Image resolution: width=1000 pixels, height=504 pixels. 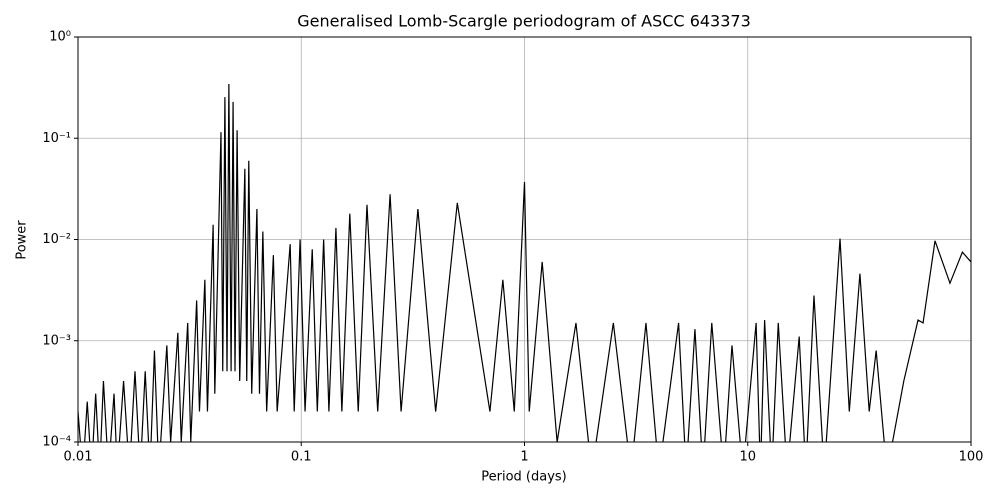 What do you see at coordinates (22, 240) in the screenshot?
I see `y-axis-label: Power` at bounding box center [22, 240].